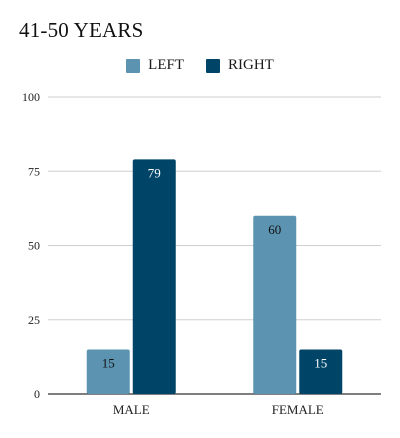 The image size is (400, 438). I want to click on y-tick-label-0: 0, so click(37, 394).